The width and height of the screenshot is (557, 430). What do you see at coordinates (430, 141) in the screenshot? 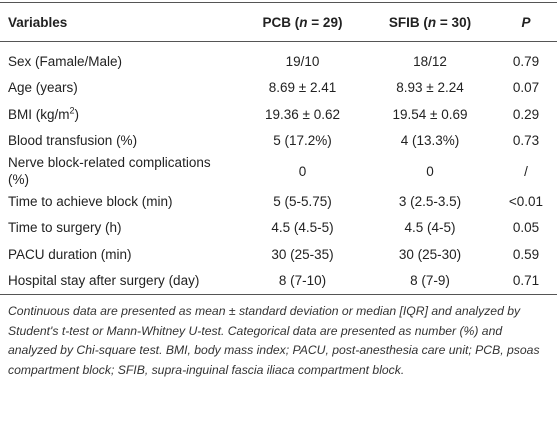
I see `table-cell: 4 (13.3%)` at bounding box center [430, 141].